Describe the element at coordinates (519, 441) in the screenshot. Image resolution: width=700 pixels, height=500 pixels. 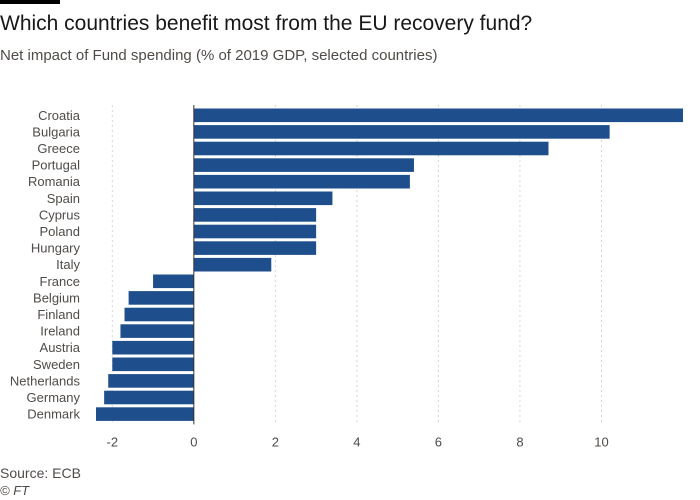
I see `x-tick-label: 8` at that location.